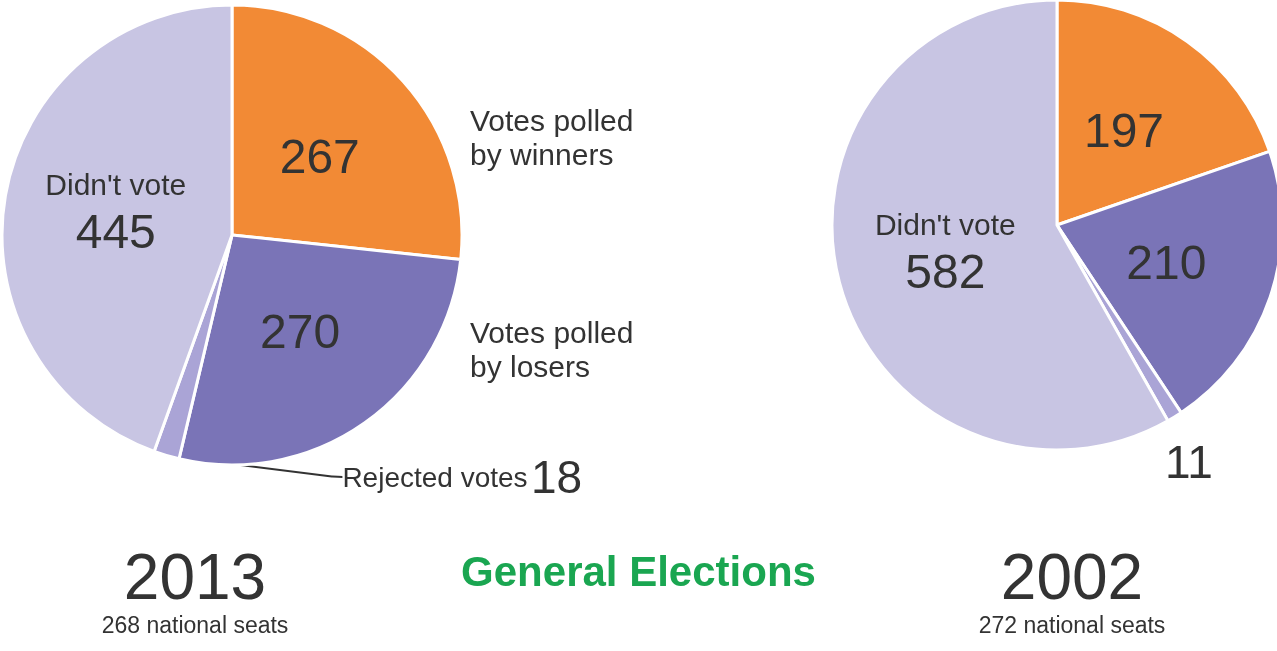  Describe the element at coordinates (435, 477) in the screenshot. I see `slice-label: Rejected votes` at that location.